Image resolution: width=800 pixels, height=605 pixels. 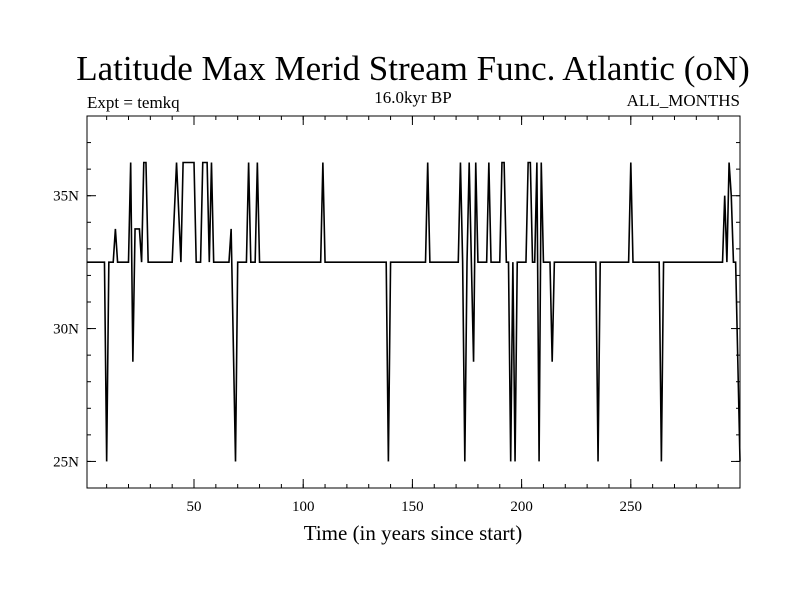 I want to click on period-label: 16.0kyr BP, so click(x=412, y=97).